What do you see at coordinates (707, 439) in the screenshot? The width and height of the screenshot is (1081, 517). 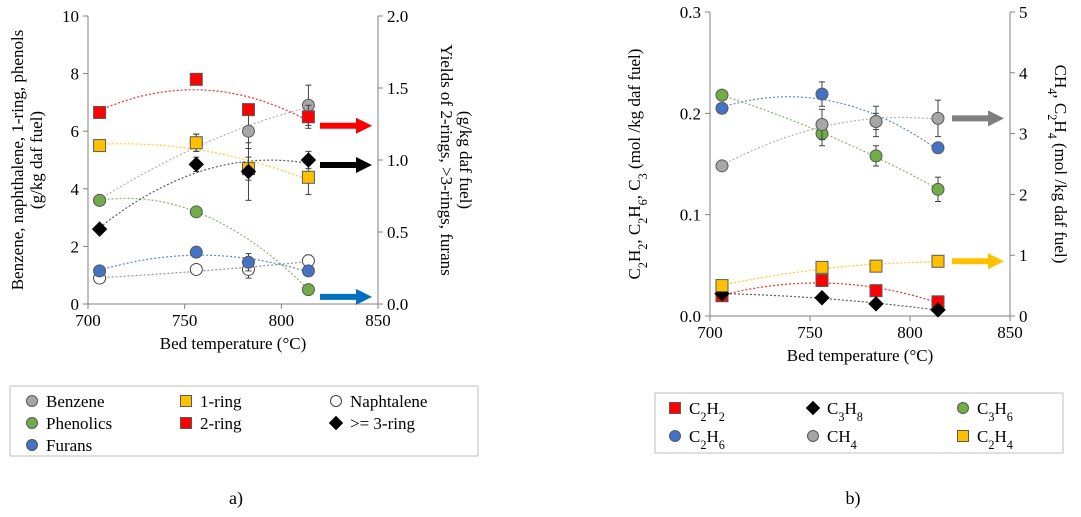 I see `b-legend-label: C2H6` at bounding box center [707, 439].